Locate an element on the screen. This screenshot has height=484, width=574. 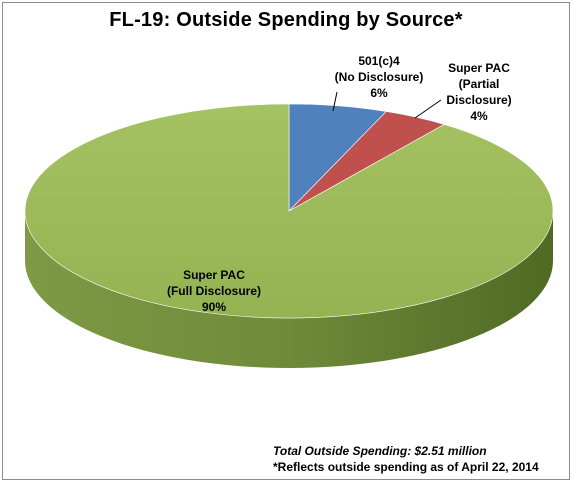
pie-leaders is located at coordinates (387, 105).